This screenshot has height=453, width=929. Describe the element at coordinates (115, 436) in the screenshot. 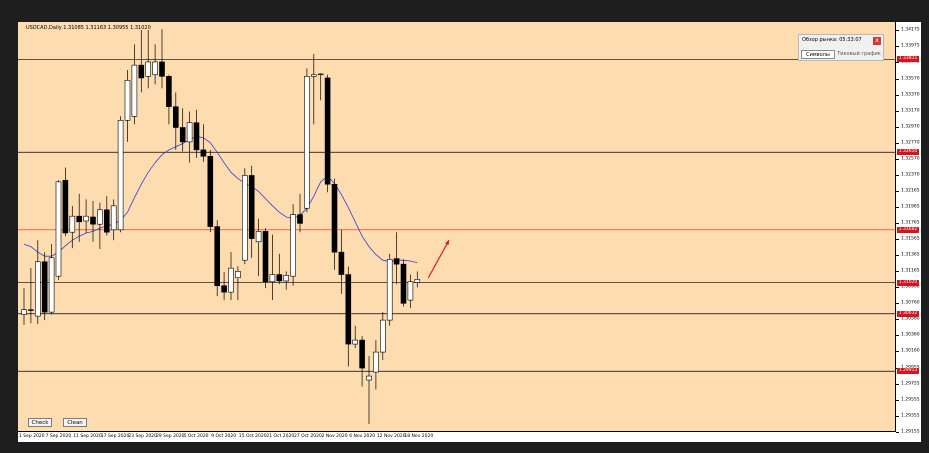

I see `time-label: 17 Sep 2020` at that location.